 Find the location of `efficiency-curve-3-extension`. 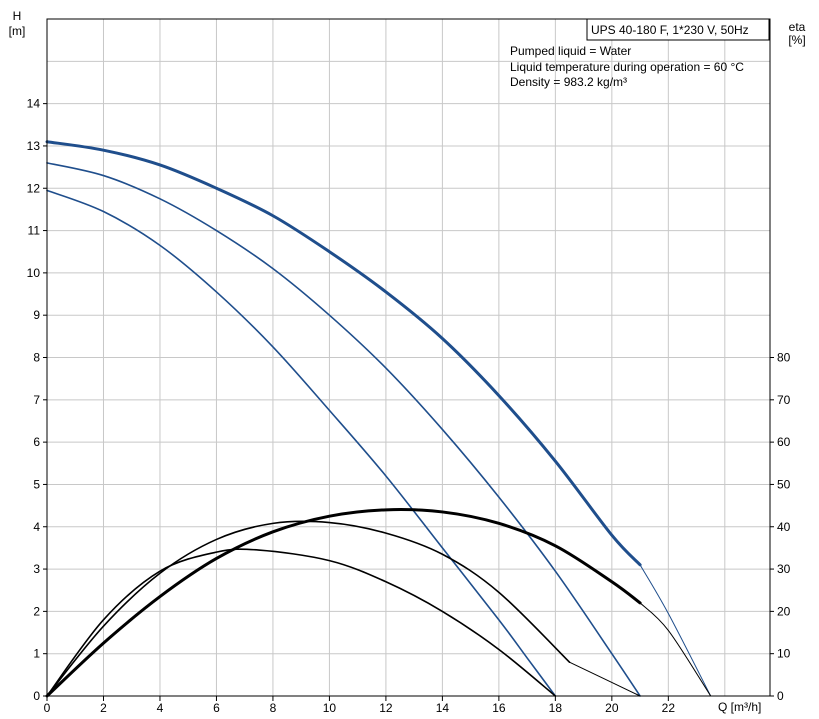

efficiency-curve-3-extension is located at coordinates (675, 649).